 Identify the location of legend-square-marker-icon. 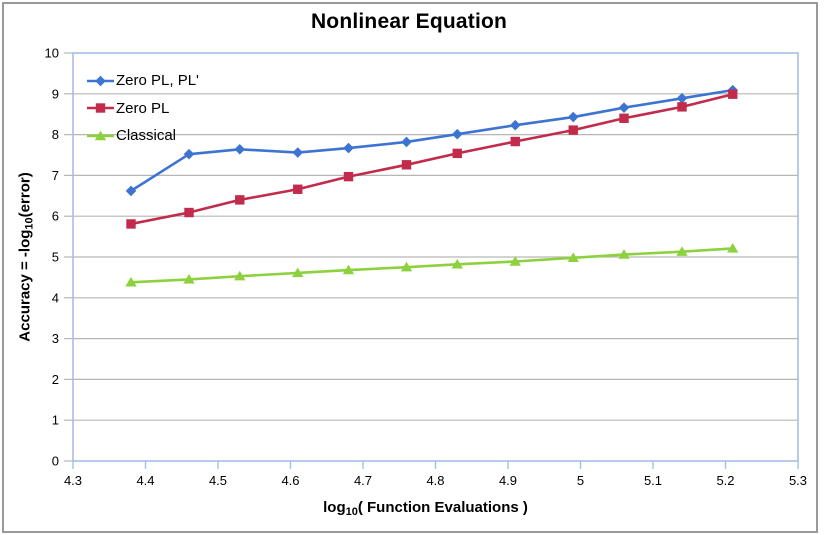
(100, 108).